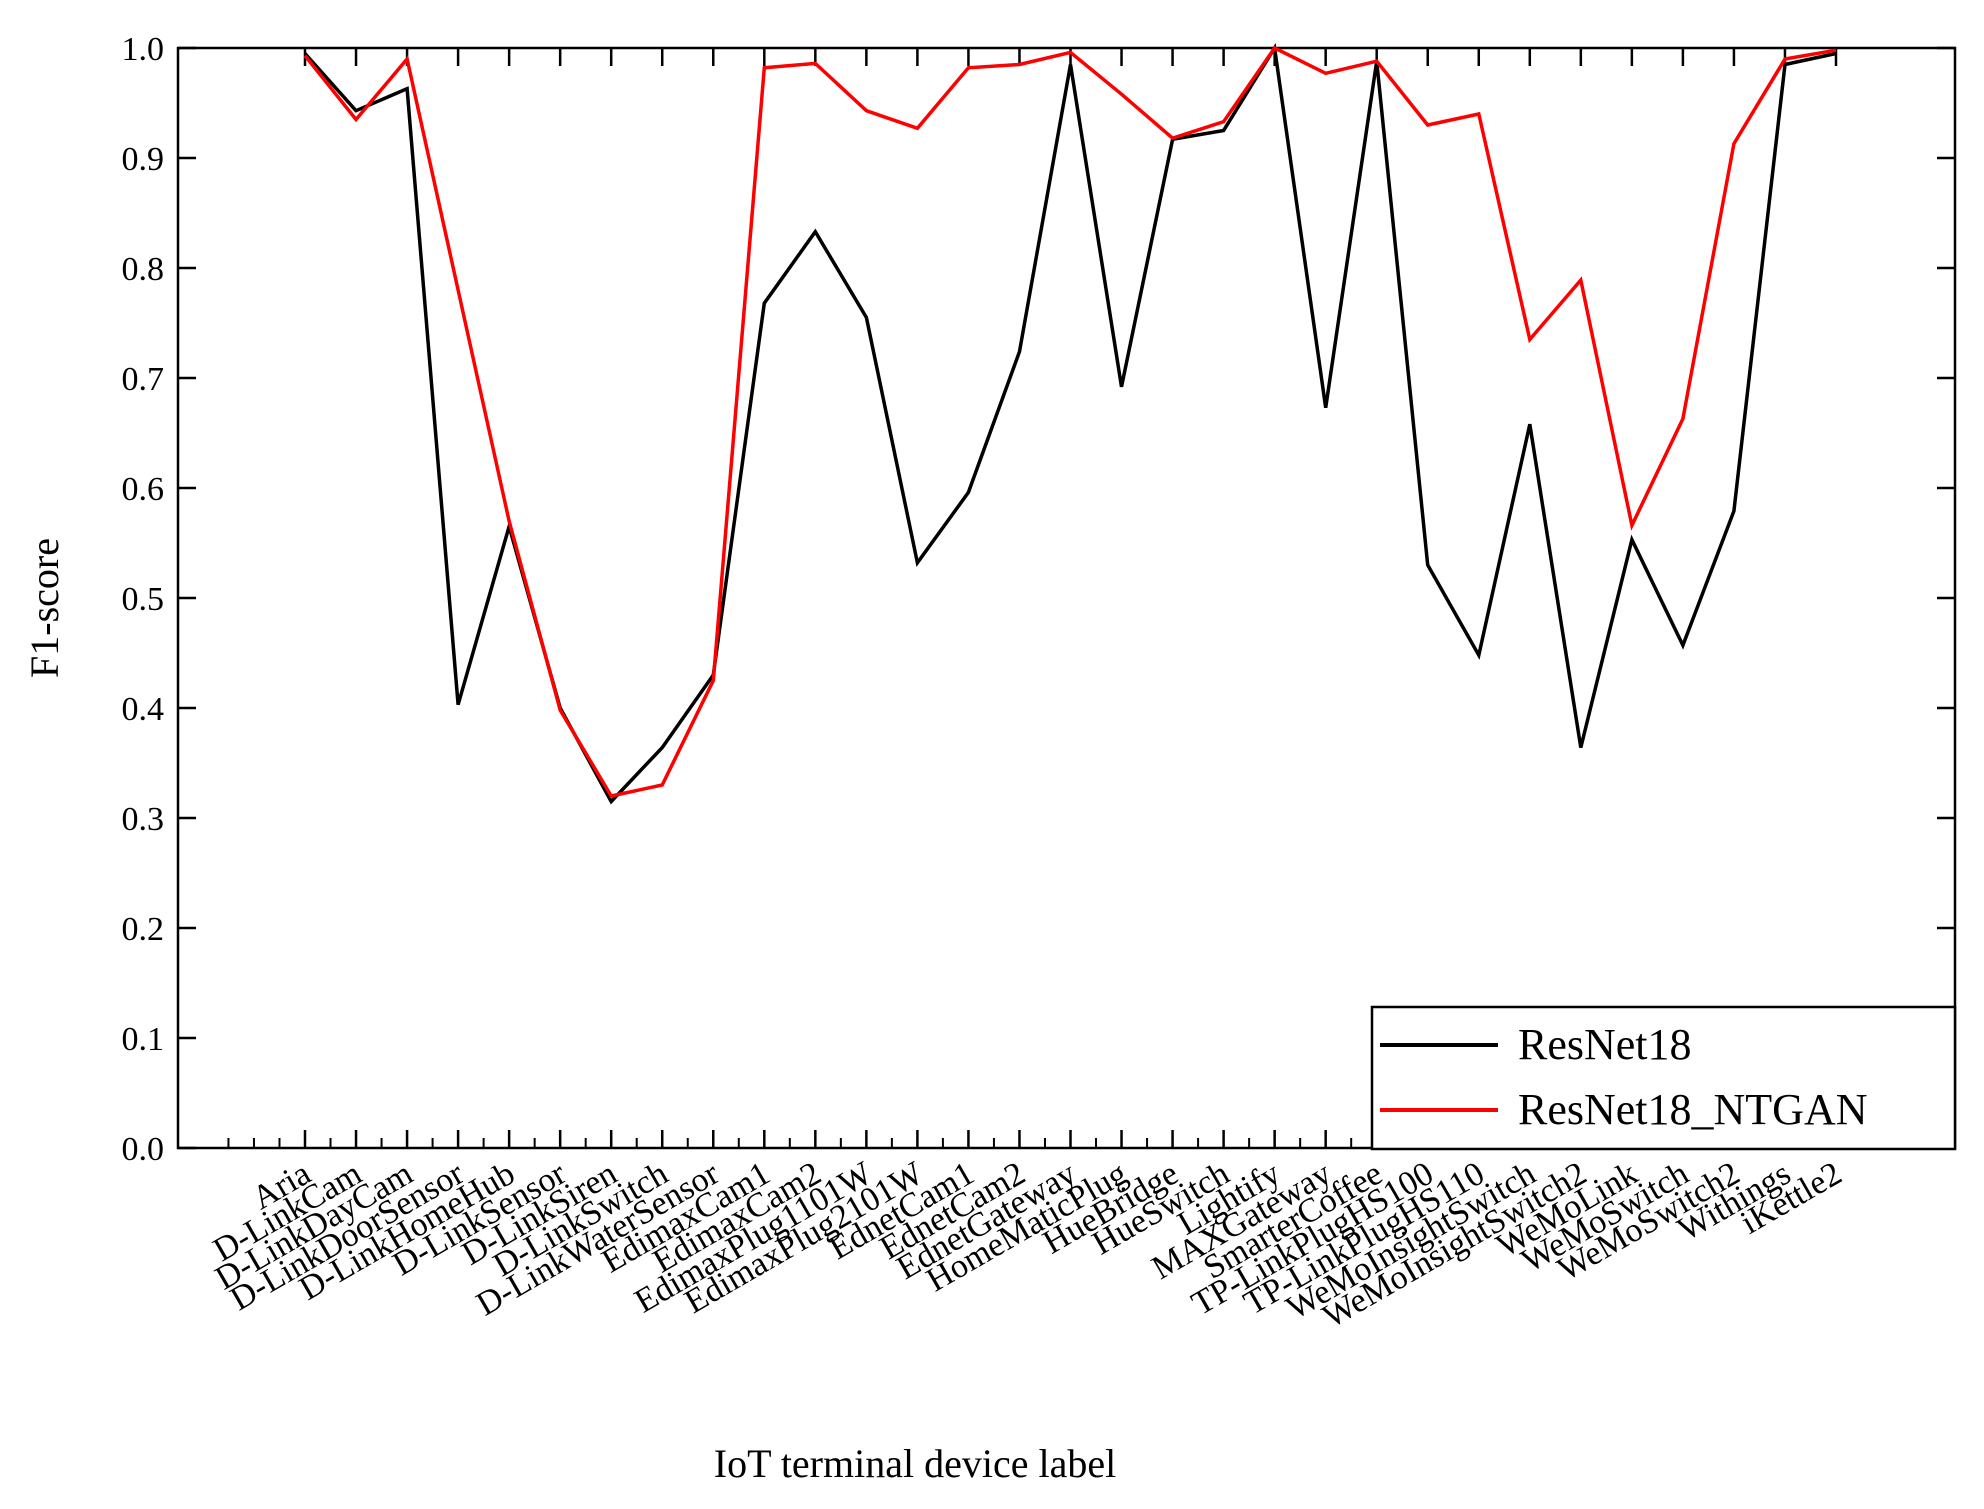  What do you see at coordinates (143, 379) in the screenshot?
I see `y-tick-label: 0.7` at bounding box center [143, 379].